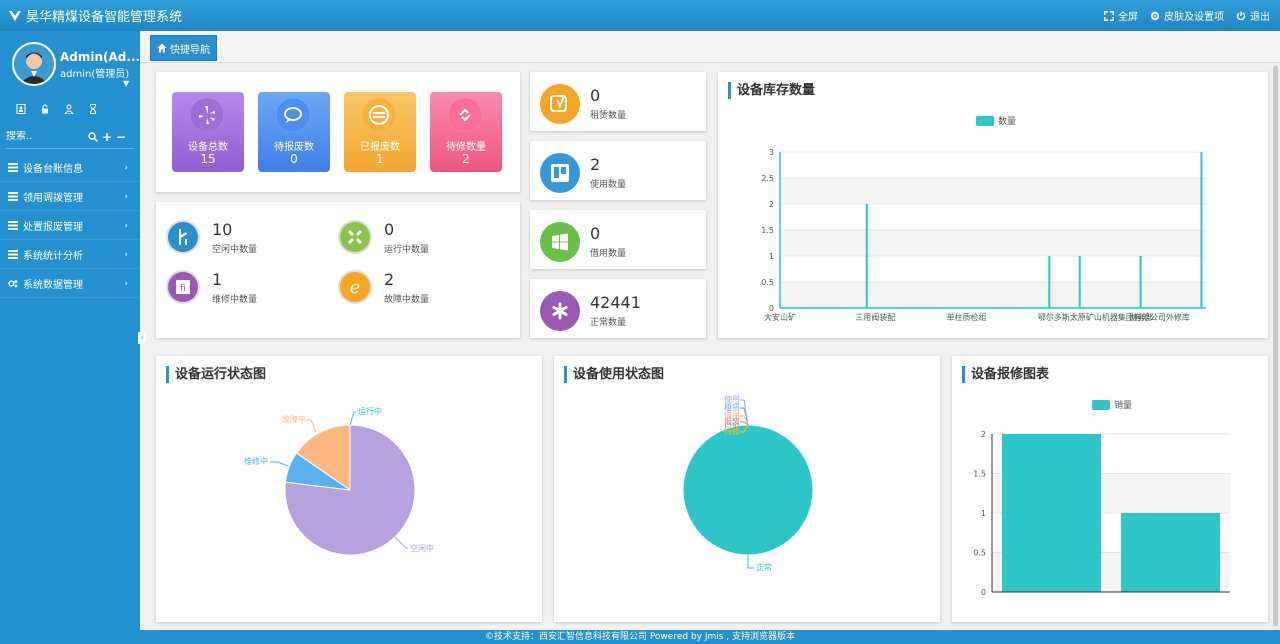  I want to click on stat-label: 运行中数量, so click(407, 250).